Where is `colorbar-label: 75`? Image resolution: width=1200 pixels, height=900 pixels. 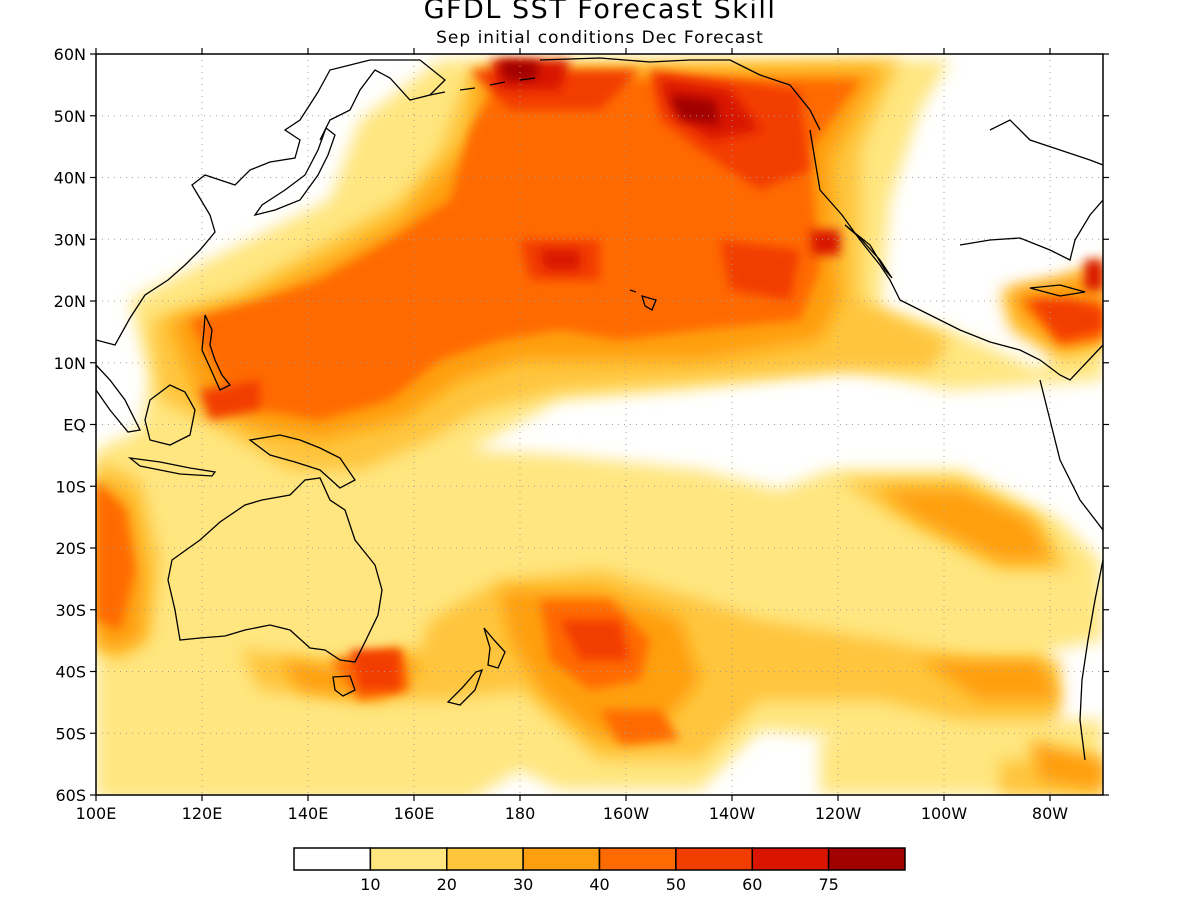 colorbar-label: 75 is located at coordinates (828, 884).